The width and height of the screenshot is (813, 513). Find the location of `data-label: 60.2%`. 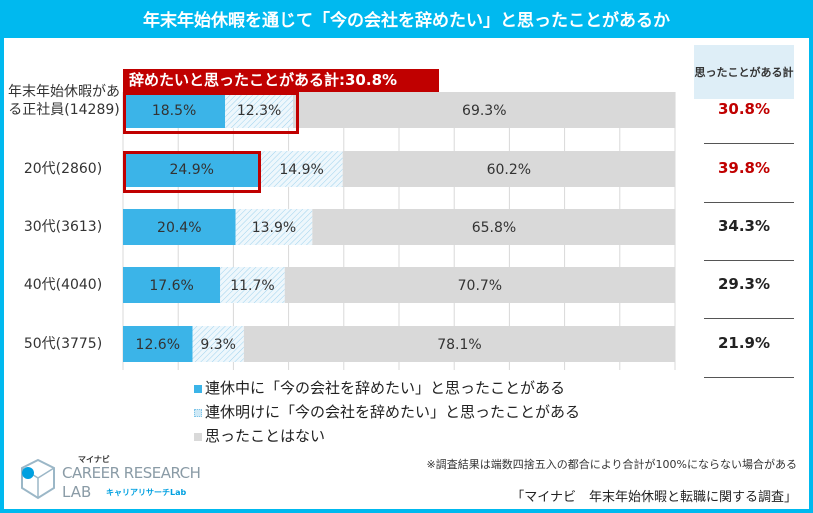

data-label: 60.2% is located at coordinates (509, 170).